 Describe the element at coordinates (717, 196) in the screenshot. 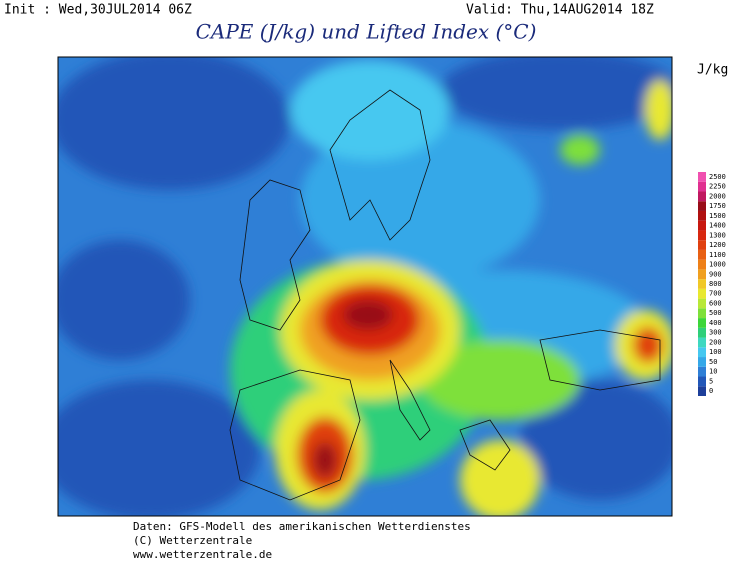

I see `colorbar-label: 2000` at that location.